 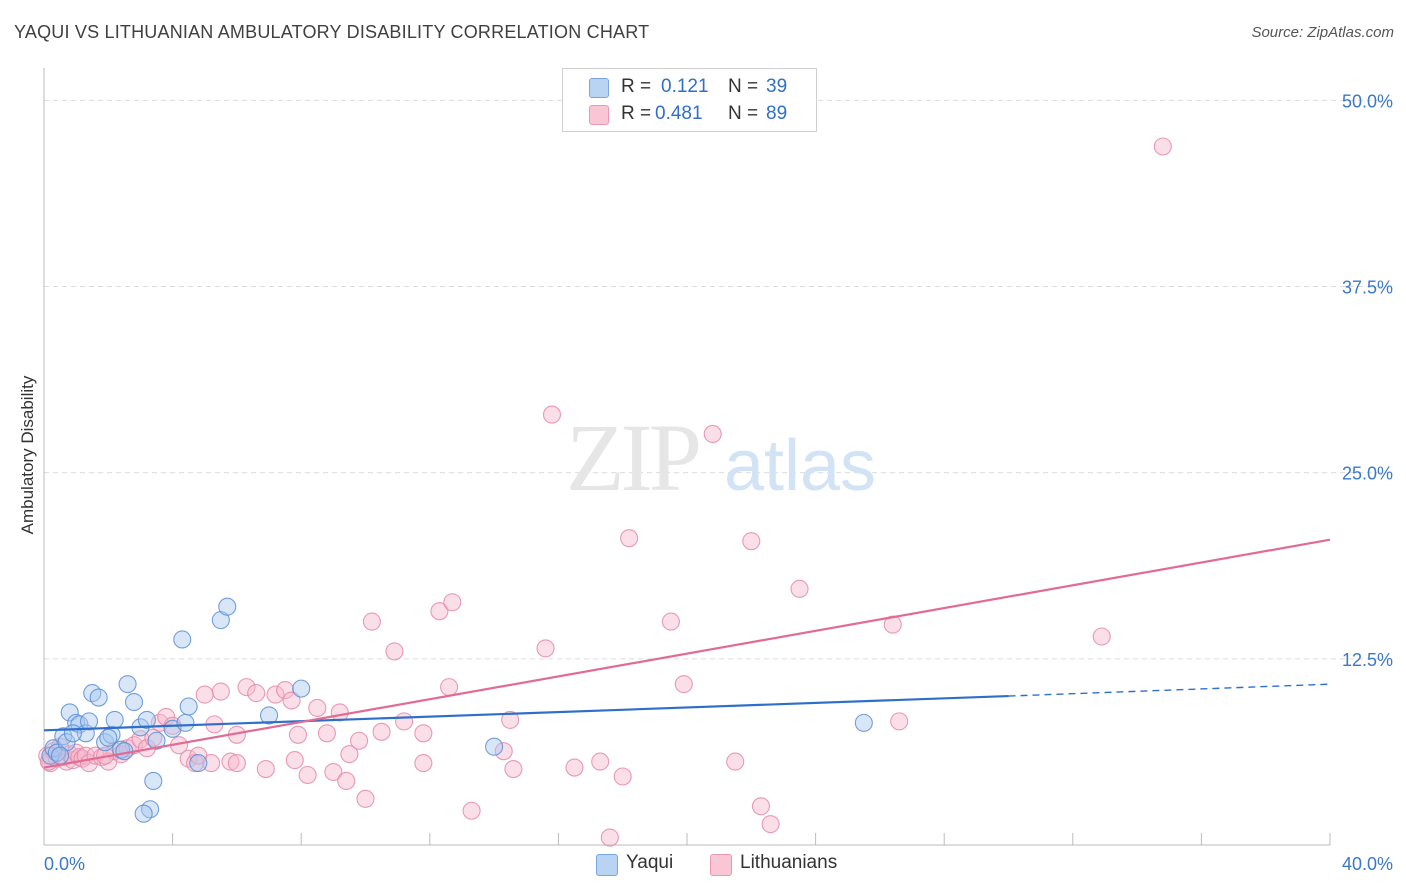 I want to click on x-ticks, so click(x=687, y=839).